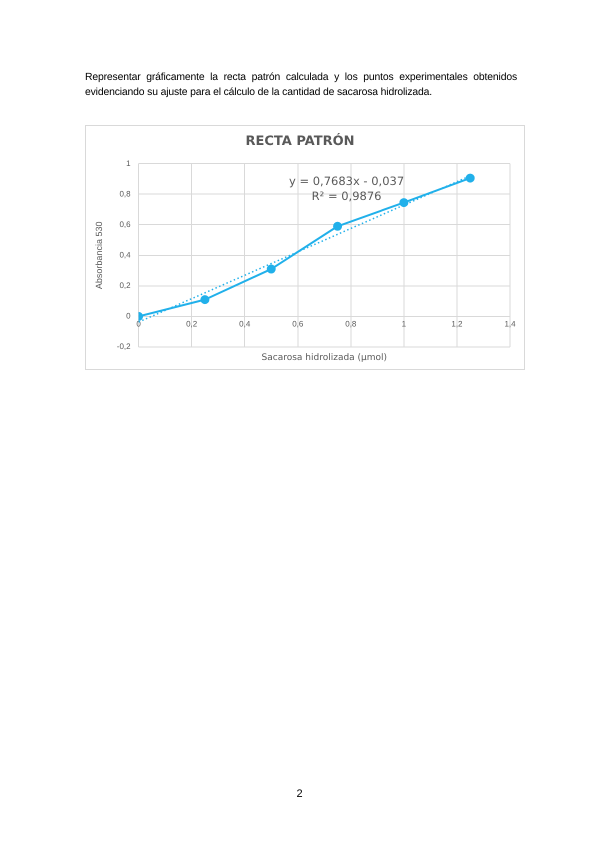 This screenshot has width=599, height=848. I want to click on chart-title: RECTA PATRÓN, so click(300, 141).